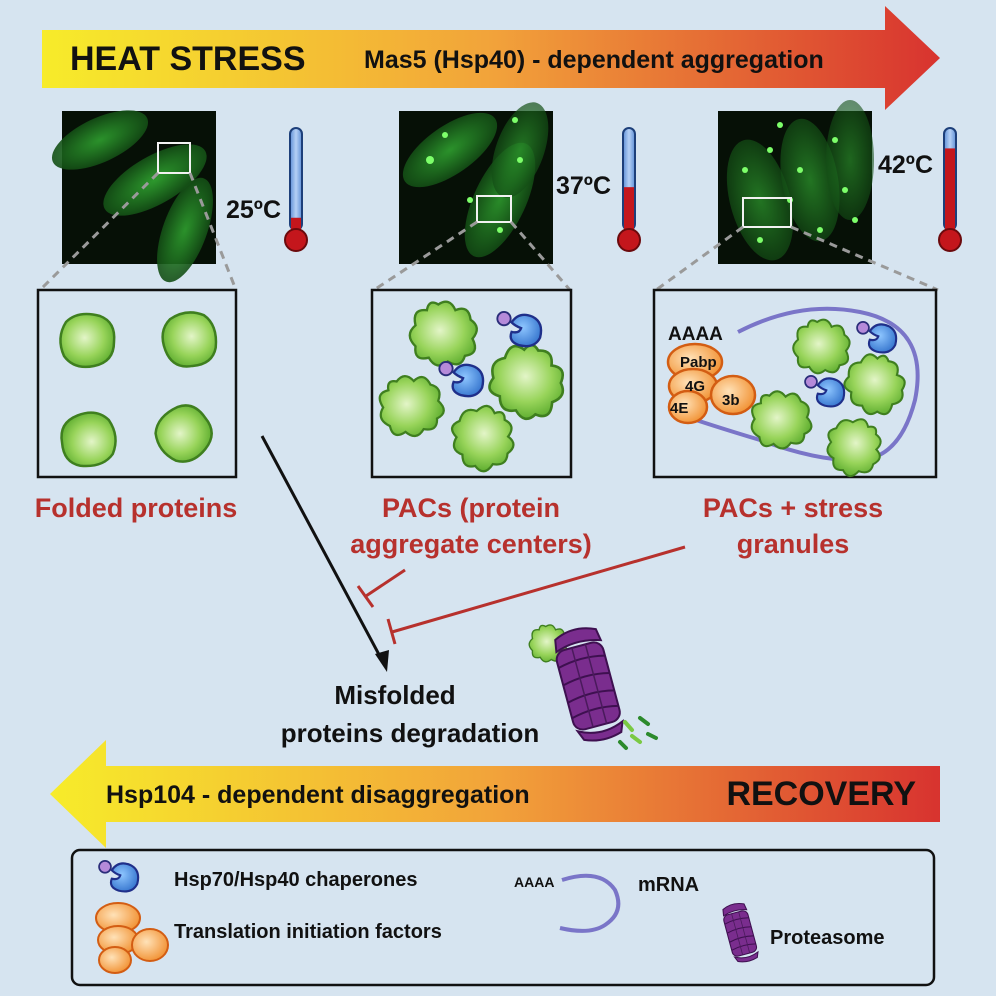 The image size is (996, 996). I want to click on legend-translation: Translation initiation factors, so click(308, 932).